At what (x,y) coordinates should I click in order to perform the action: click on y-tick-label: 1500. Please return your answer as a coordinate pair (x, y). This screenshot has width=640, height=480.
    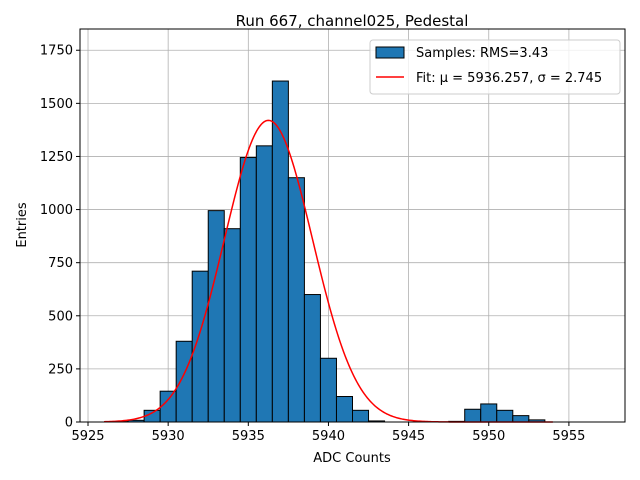
    Looking at the image, I should click on (56, 104).